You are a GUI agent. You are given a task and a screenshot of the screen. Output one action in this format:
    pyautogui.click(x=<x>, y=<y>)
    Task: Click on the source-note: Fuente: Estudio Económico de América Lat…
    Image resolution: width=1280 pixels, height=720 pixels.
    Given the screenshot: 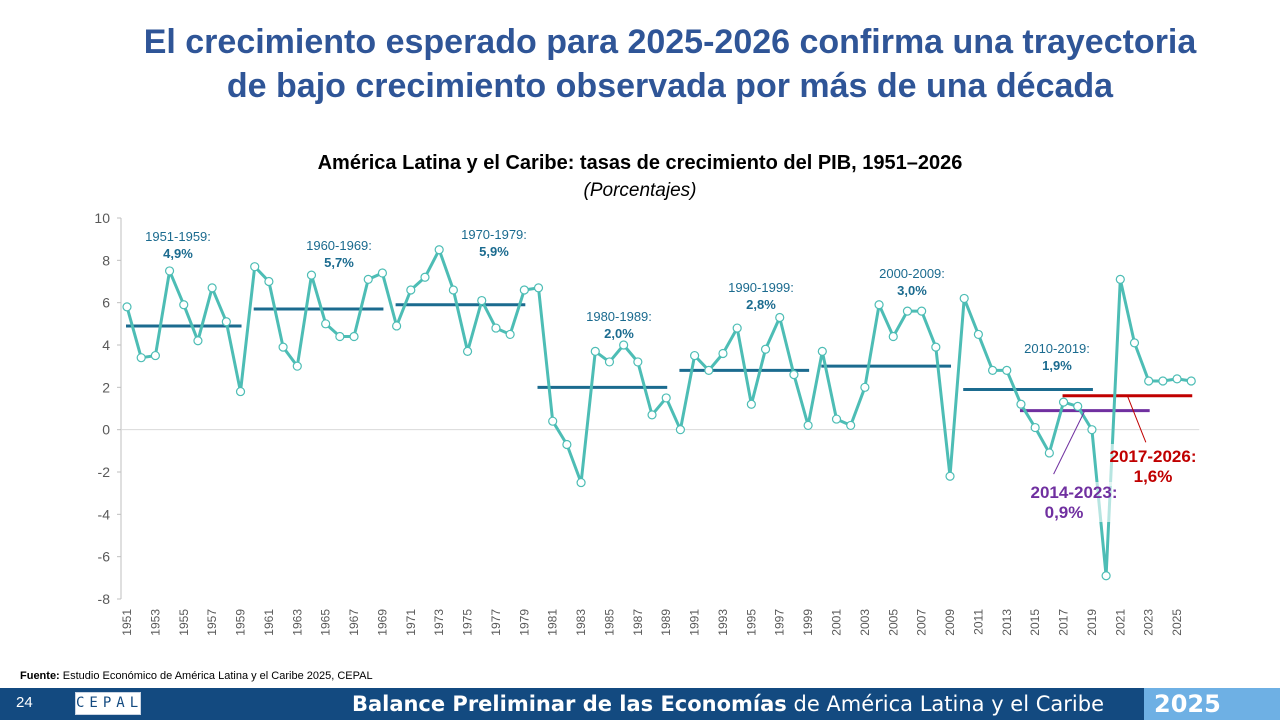 What is the action you would take?
    pyautogui.click(x=196, y=676)
    